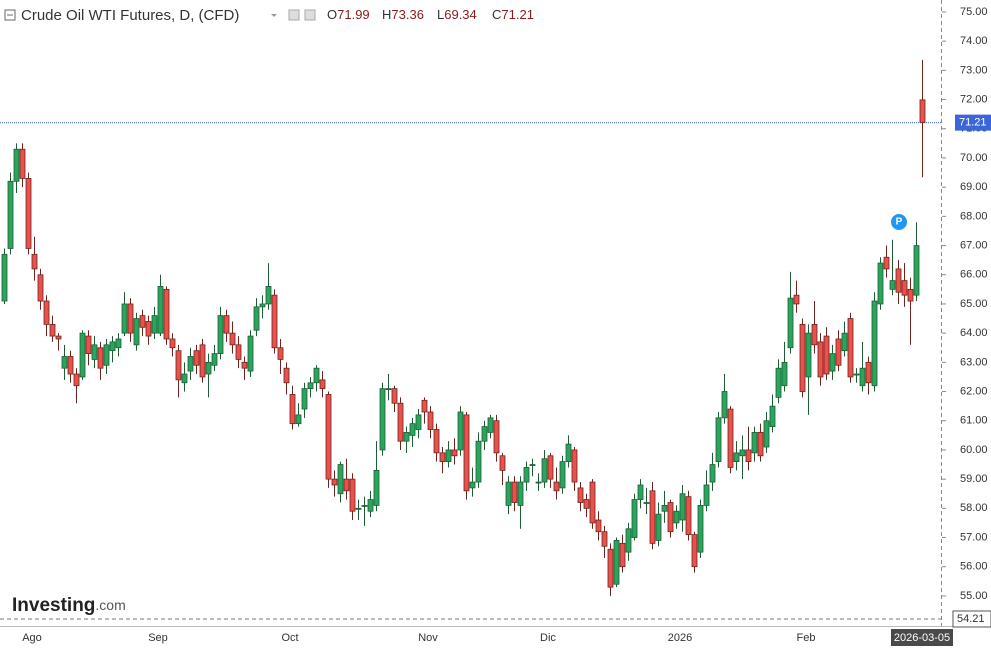 This screenshot has height=649, width=991. What do you see at coordinates (974, 596) in the screenshot?
I see `y-tick-label: 55.00` at bounding box center [974, 596].